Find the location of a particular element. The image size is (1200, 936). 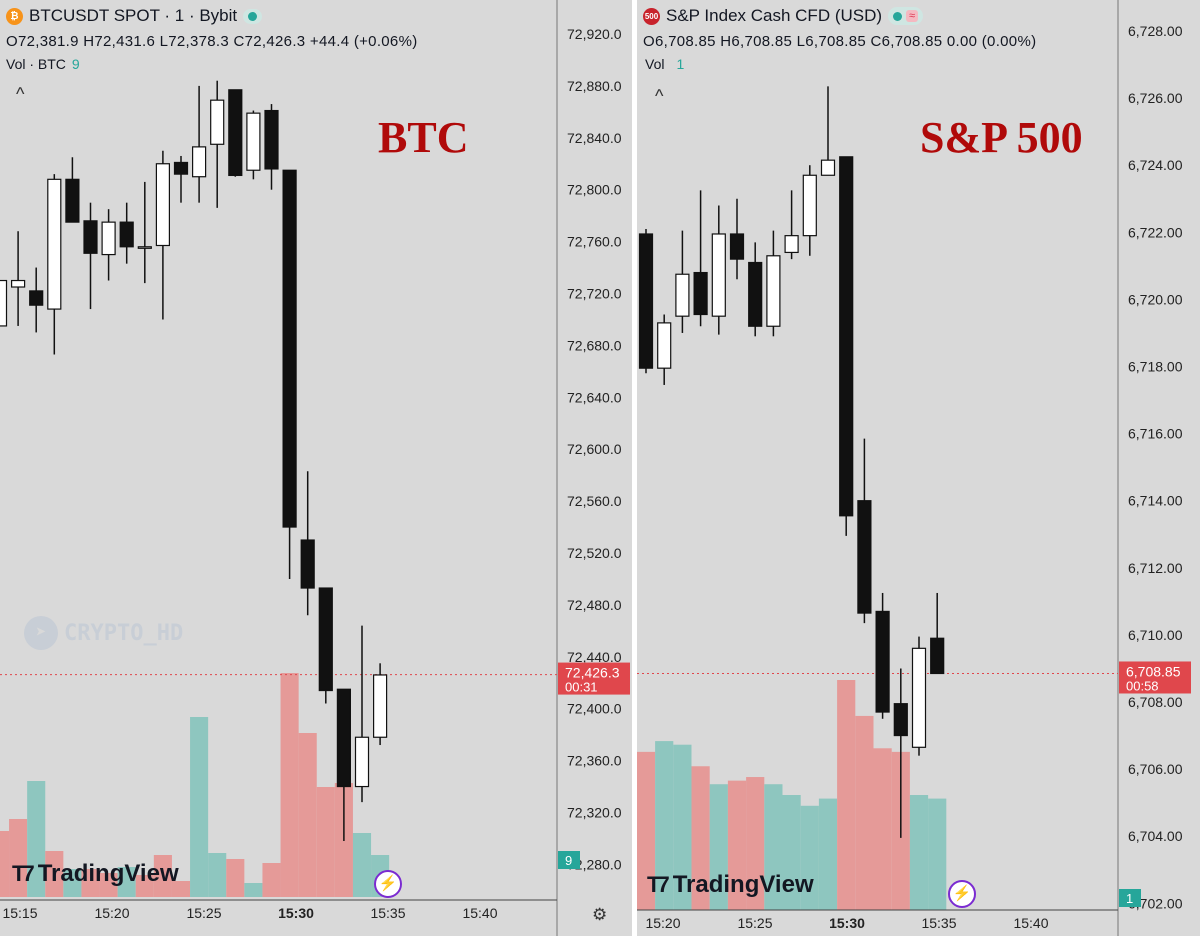

y-tick-label: 72,600.0 is located at coordinates (594, 449).